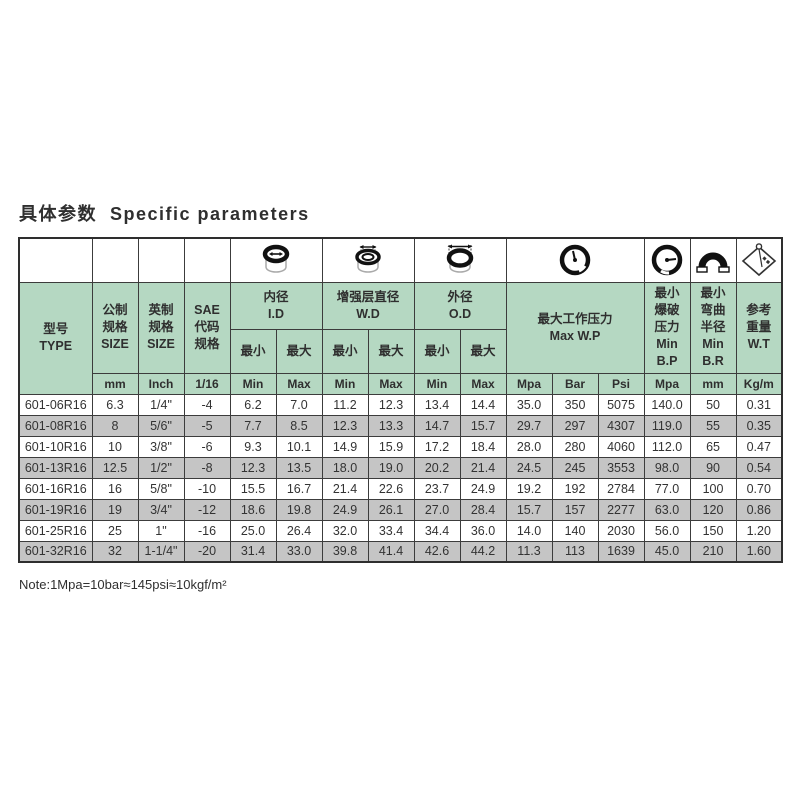 The width and height of the screenshot is (800, 800). What do you see at coordinates (207, 509) in the screenshot?
I see `value-cell: -12` at bounding box center [207, 509].